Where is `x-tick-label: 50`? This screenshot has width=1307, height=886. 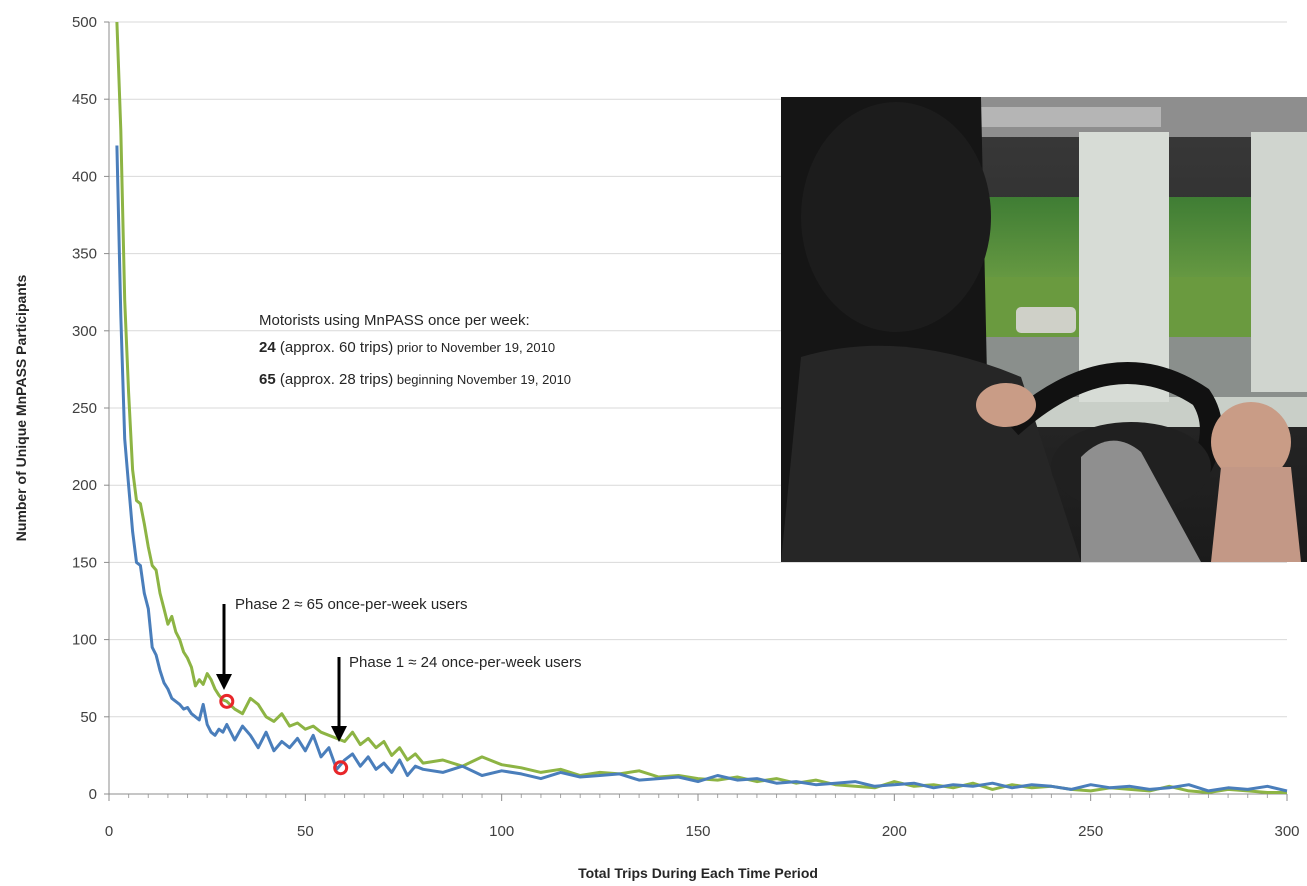 x-tick-label: 50 is located at coordinates (305, 831).